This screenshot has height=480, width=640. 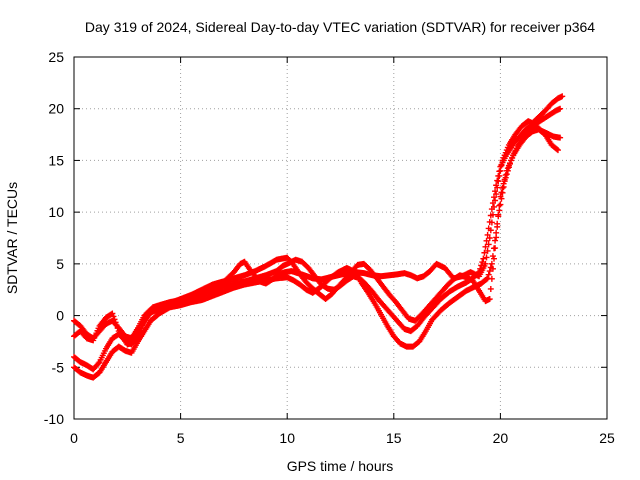 I want to click on x-tick-label: 0, so click(x=74, y=438).